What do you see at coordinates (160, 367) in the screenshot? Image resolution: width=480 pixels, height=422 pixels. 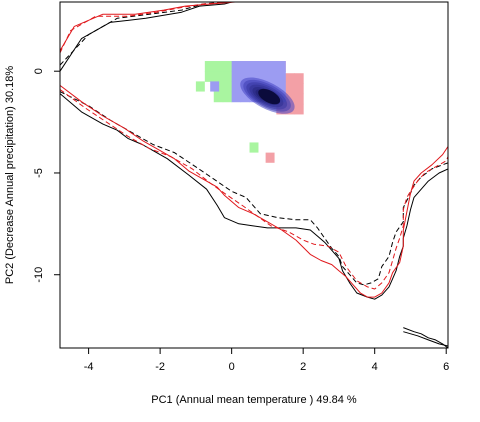 I see `x-tick-label: -2` at bounding box center [160, 367].